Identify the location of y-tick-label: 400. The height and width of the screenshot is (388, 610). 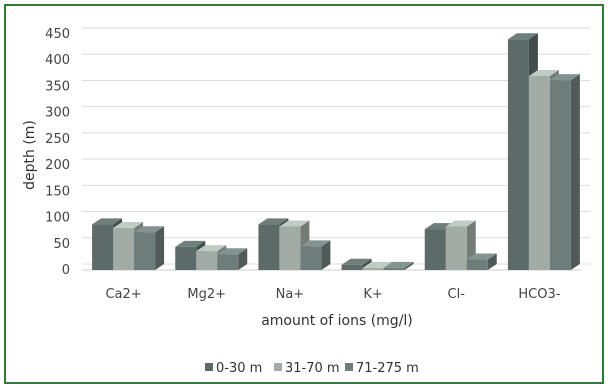
(57, 60).